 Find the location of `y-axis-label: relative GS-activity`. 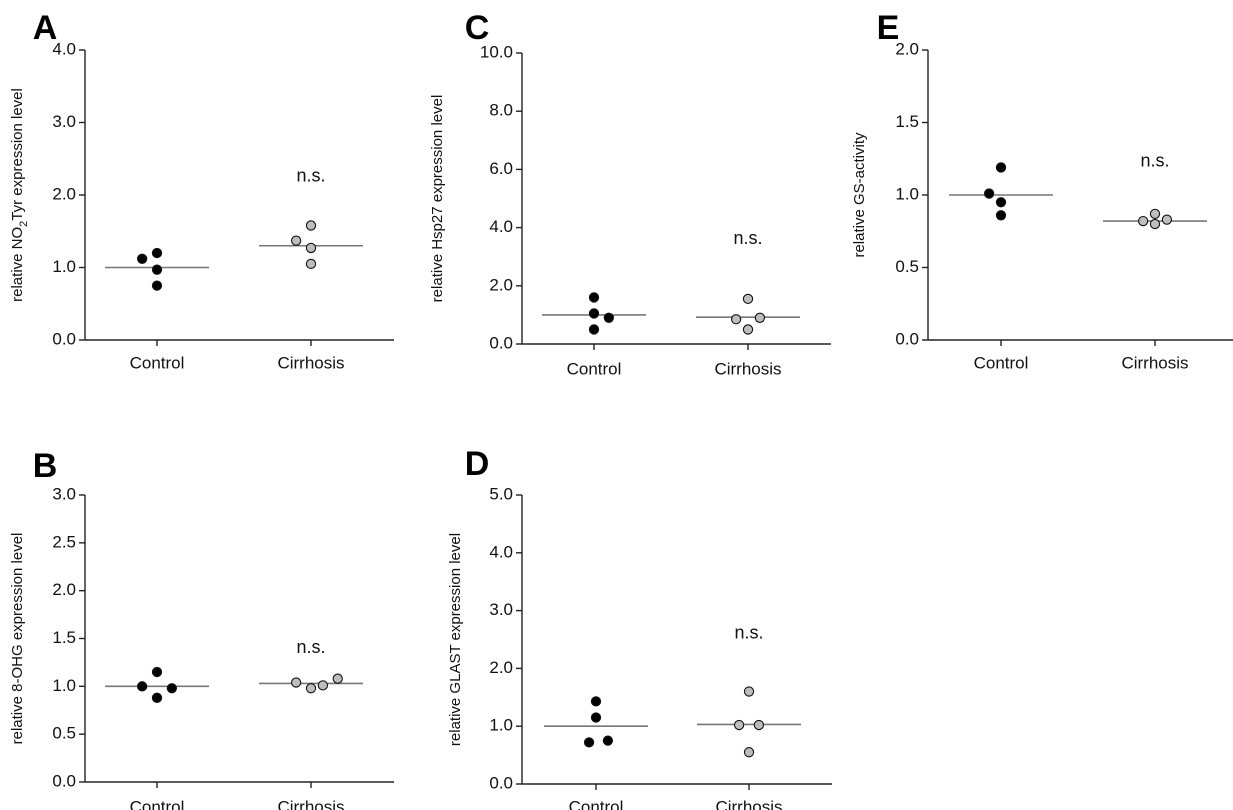

y-axis-label: relative GS-activity is located at coordinates (859, 195).